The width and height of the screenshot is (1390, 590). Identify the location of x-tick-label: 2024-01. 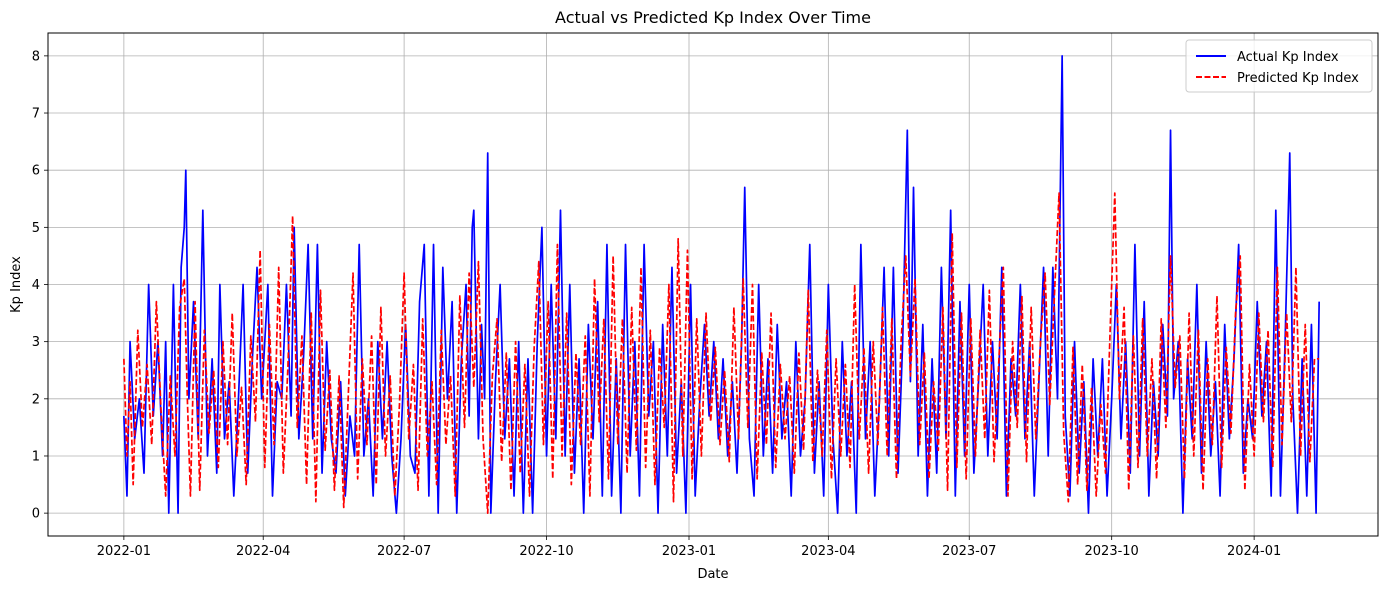
(1254, 551).